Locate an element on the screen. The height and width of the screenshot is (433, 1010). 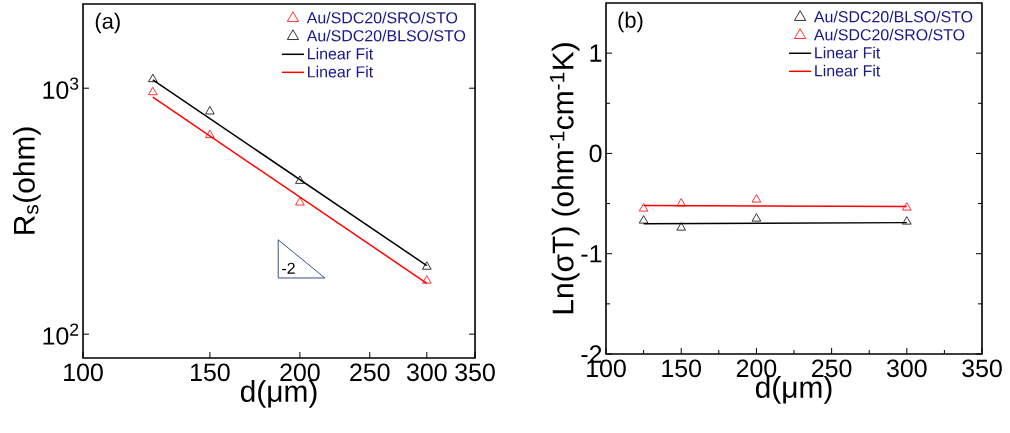
annotation: (b) is located at coordinates (630, 22).